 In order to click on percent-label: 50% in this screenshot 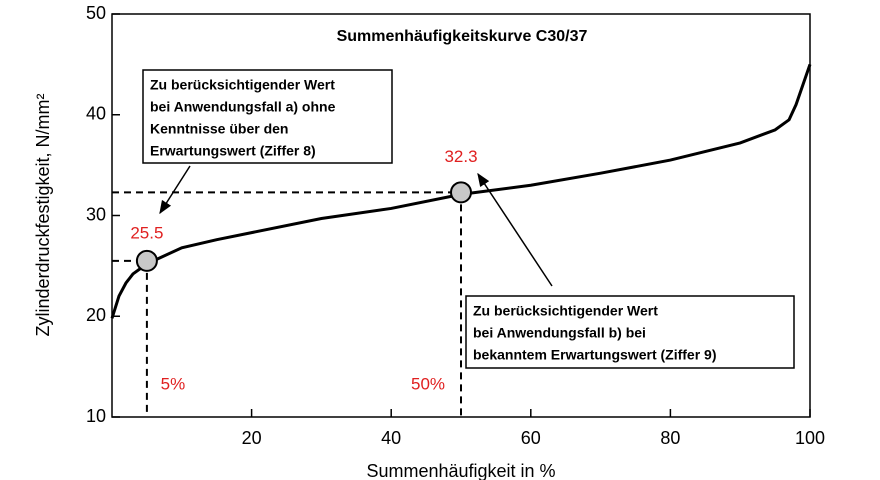, I will do `click(428, 383)`.